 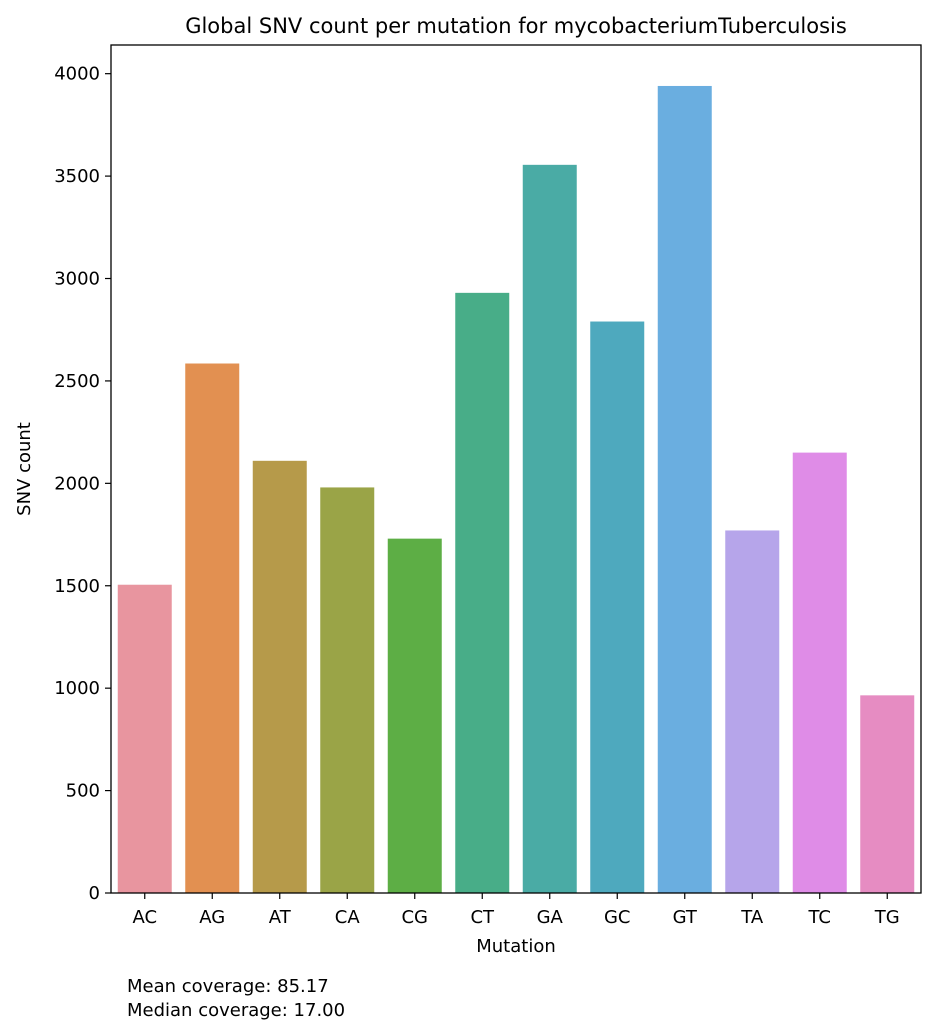 I want to click on mean-coverage-note: Mean coverage: 85.17, so click(x=228, y=986).